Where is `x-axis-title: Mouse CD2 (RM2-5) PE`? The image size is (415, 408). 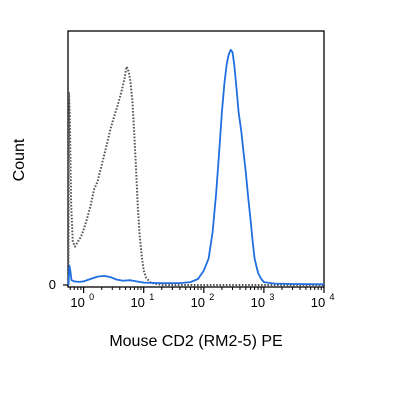
x-axis-title: Mouse CD2 (RM2-5) PE is located at coordinates (195, 341).